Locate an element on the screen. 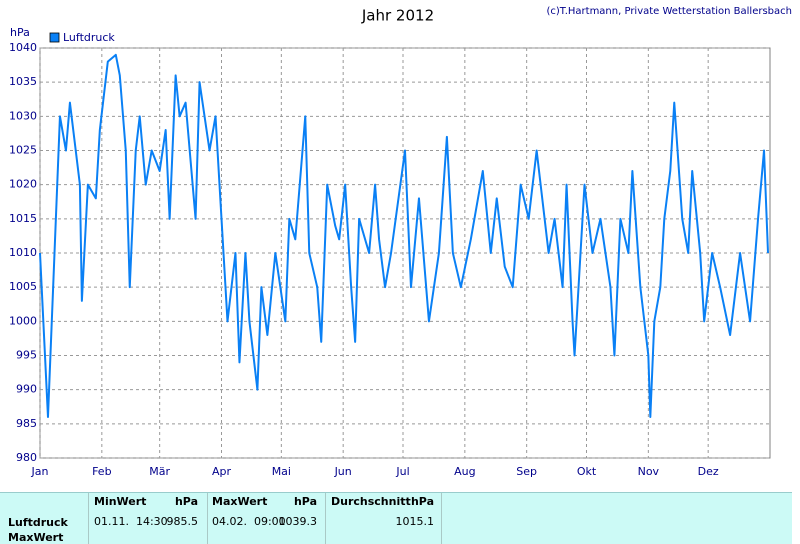  y-tick-label: 1035 is located at coordinates (23, 81).